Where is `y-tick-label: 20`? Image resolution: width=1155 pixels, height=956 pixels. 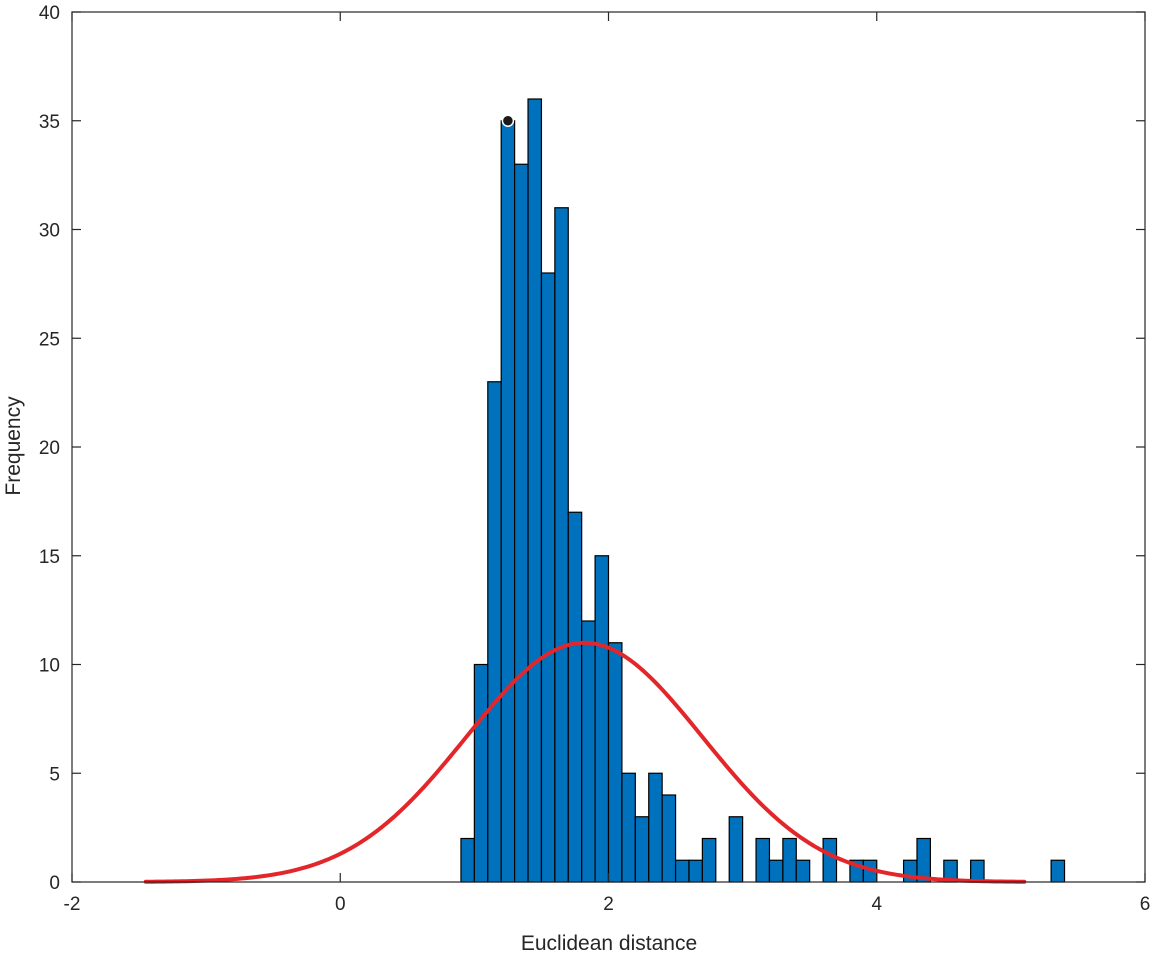 y-tick-label: 20 is located at coordinates (49, 448).